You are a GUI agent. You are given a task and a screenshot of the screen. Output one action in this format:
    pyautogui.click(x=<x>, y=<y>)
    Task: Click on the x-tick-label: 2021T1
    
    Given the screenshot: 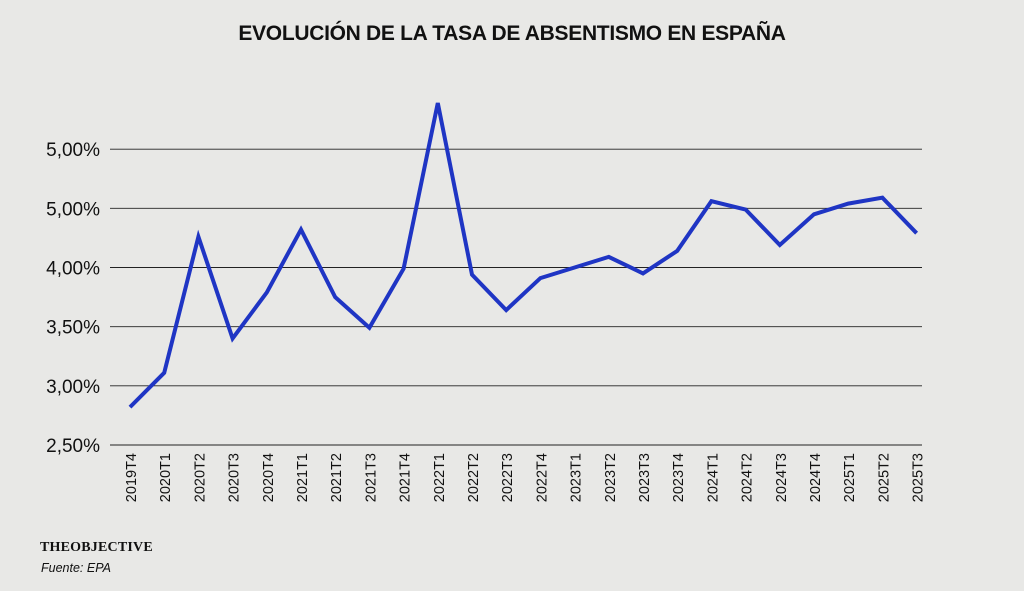 What is the action you would take?
    pyautogui.click(x=303, y=477)
    